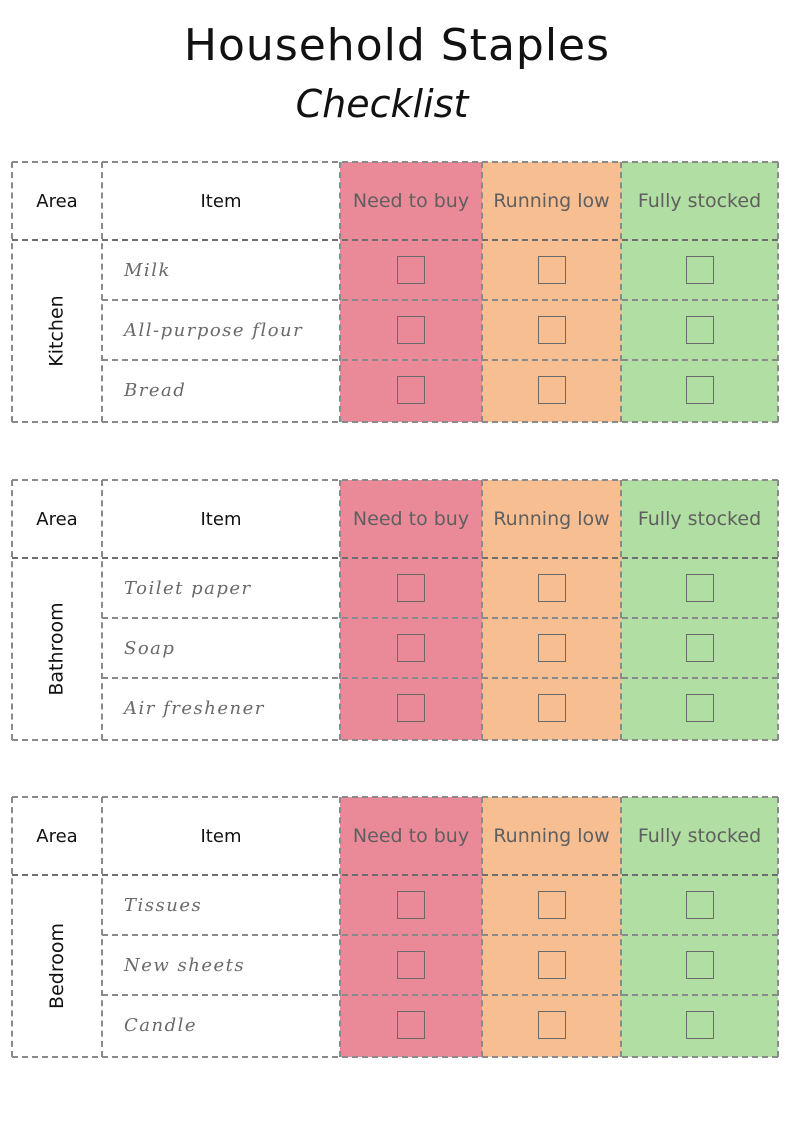  I want to click on area-label: Bathroom, so click(57, 649).